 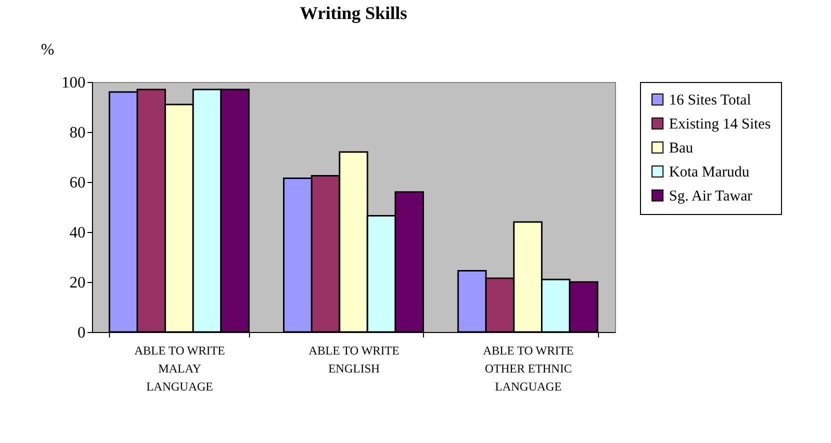 I want to click on legend-label: Bau, so click(x=681, y=148).